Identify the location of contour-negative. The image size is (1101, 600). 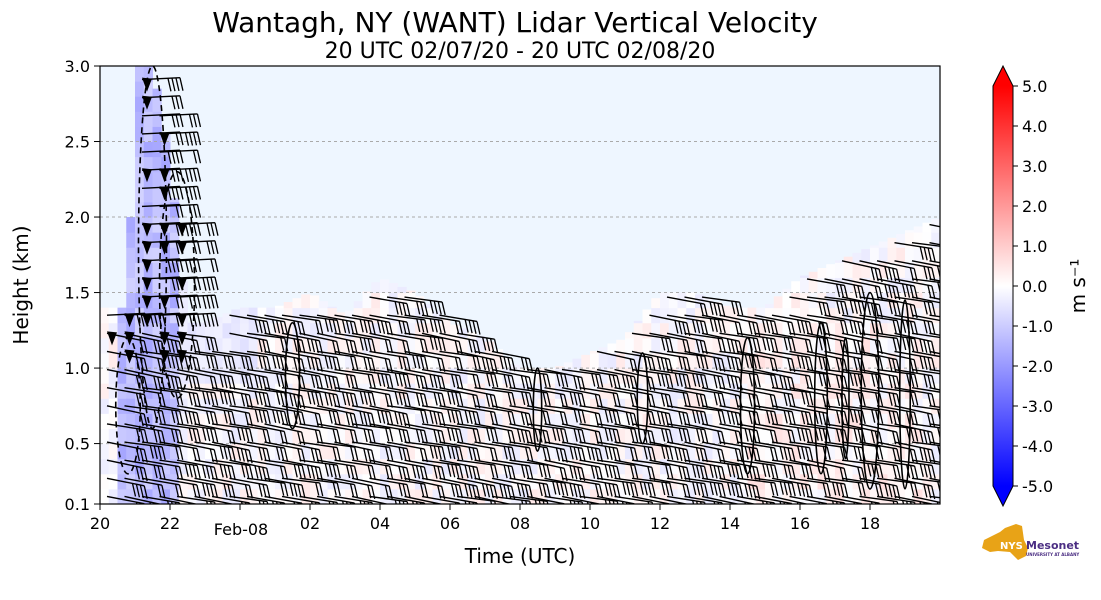
(177, 285).